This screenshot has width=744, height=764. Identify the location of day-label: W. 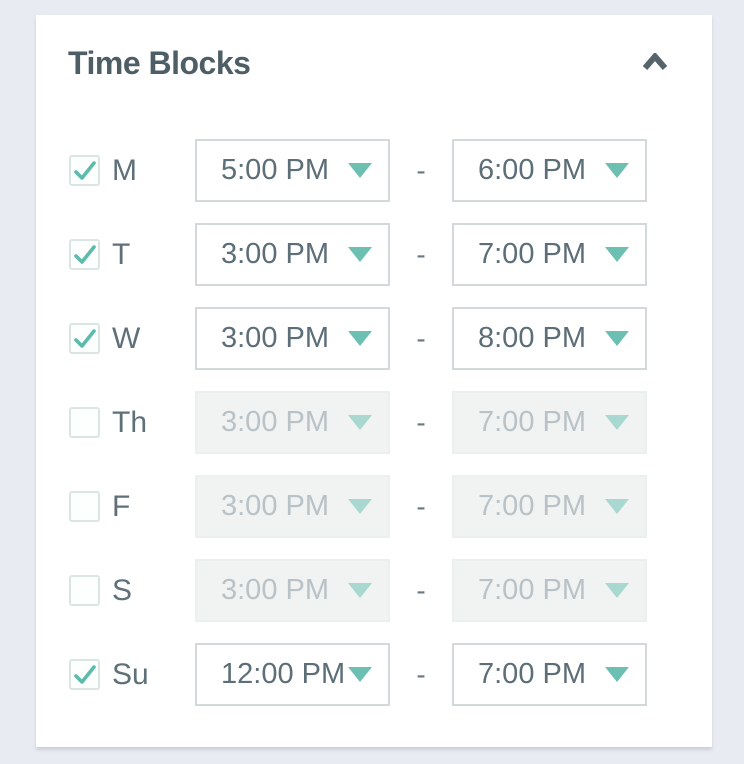
(126, 338).